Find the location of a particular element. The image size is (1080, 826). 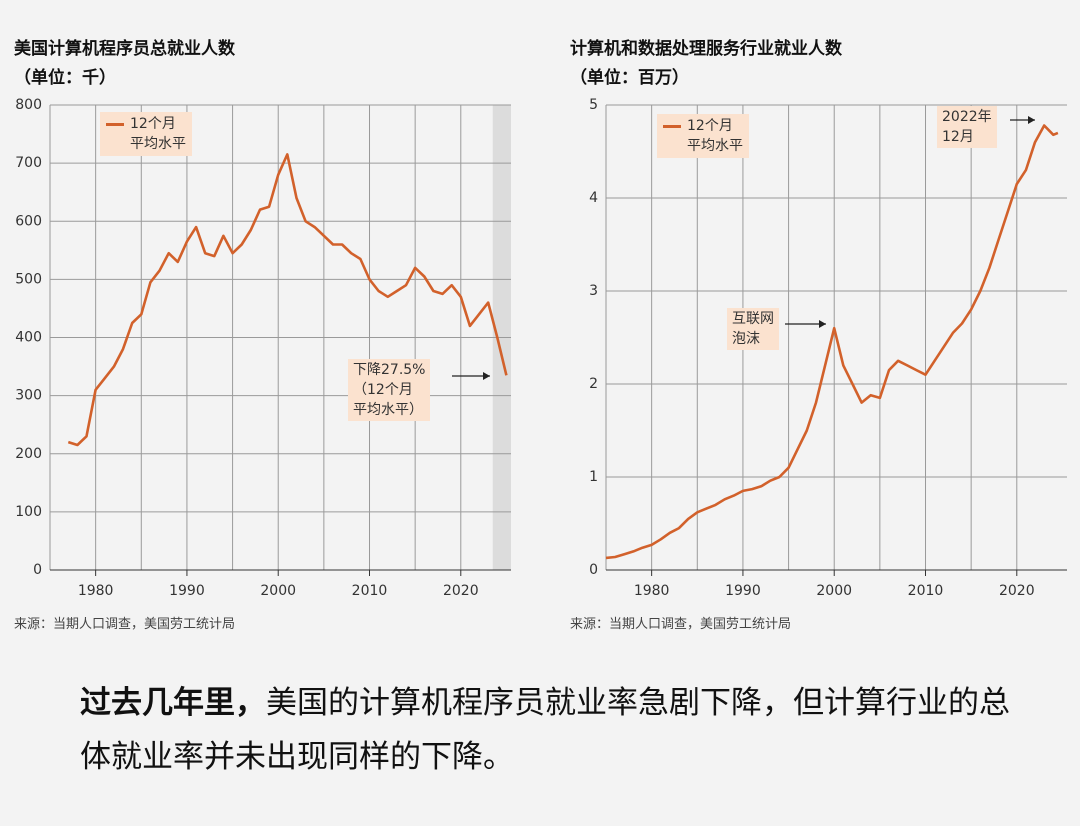

y-tick-label: 300 is located at coordinates (28, 396).